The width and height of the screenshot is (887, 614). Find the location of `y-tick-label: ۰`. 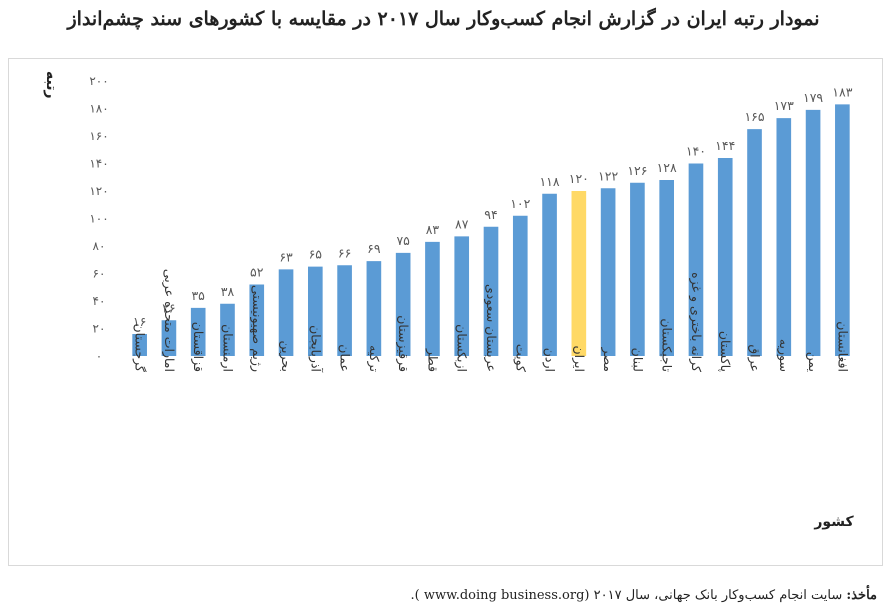

y-tick-label: ۰ is located at coordinates (99, 356).